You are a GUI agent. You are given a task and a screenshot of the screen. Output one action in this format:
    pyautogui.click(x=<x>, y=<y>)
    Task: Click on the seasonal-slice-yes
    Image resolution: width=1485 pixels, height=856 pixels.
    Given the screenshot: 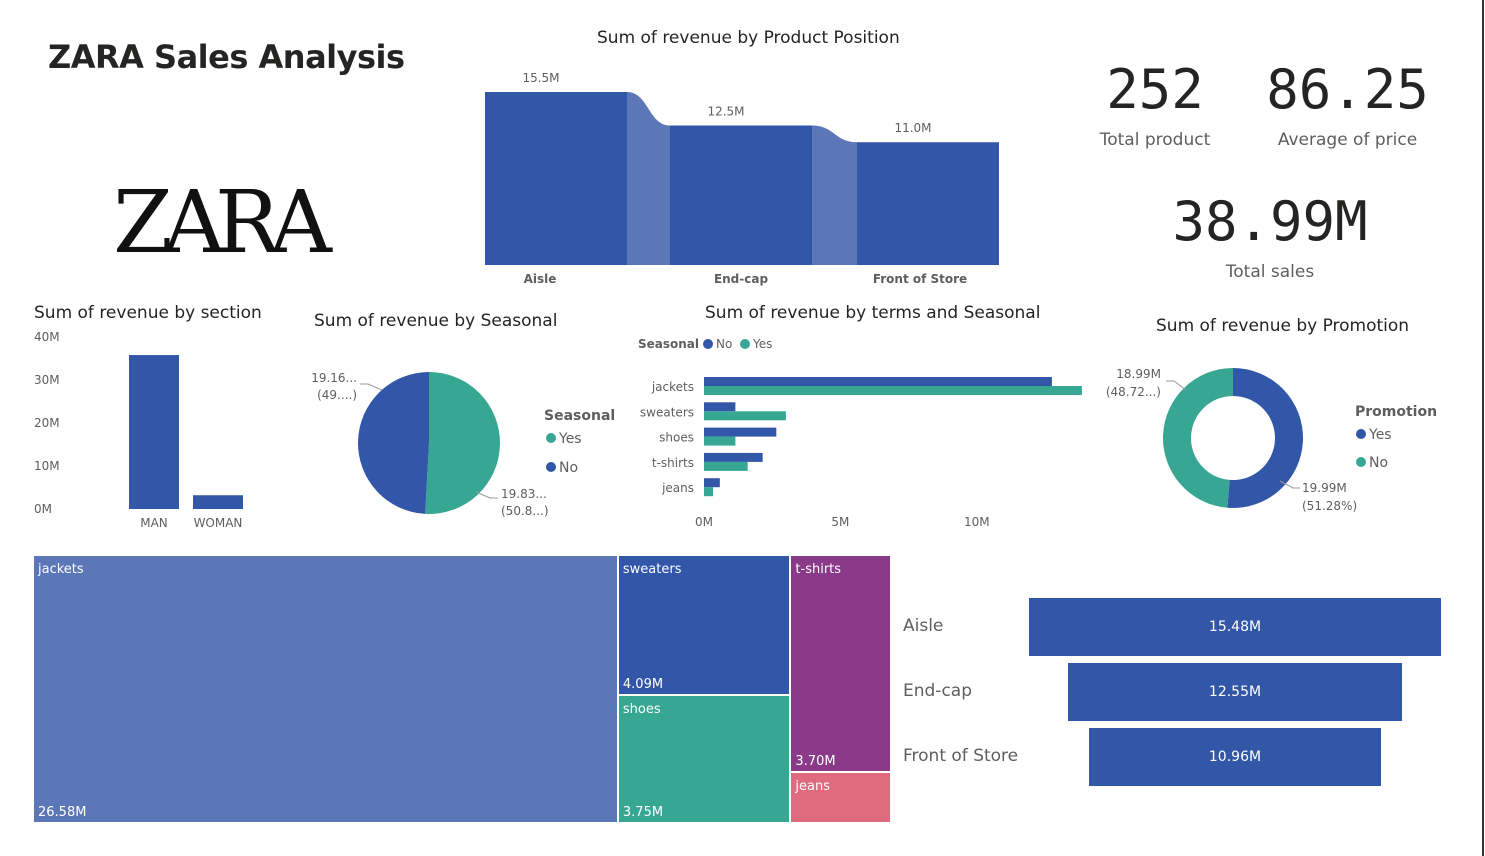 What is the action you would take?
    pyautogui.click(x=462, y=443)
    